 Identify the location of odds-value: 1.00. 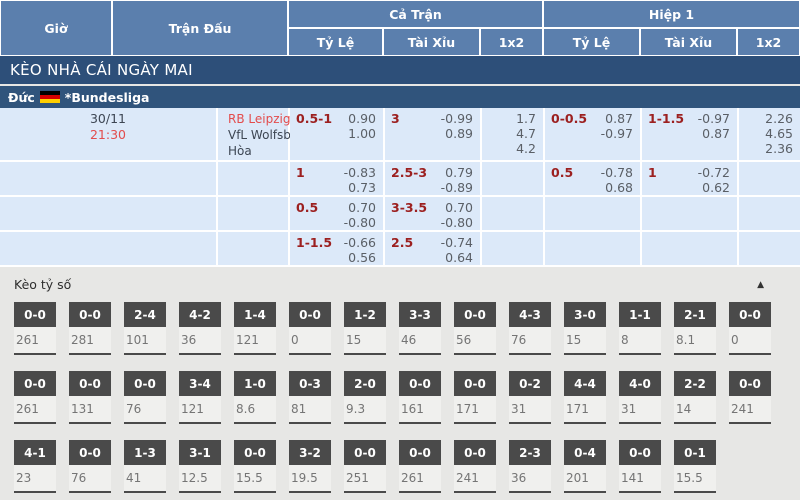
(362, 133).